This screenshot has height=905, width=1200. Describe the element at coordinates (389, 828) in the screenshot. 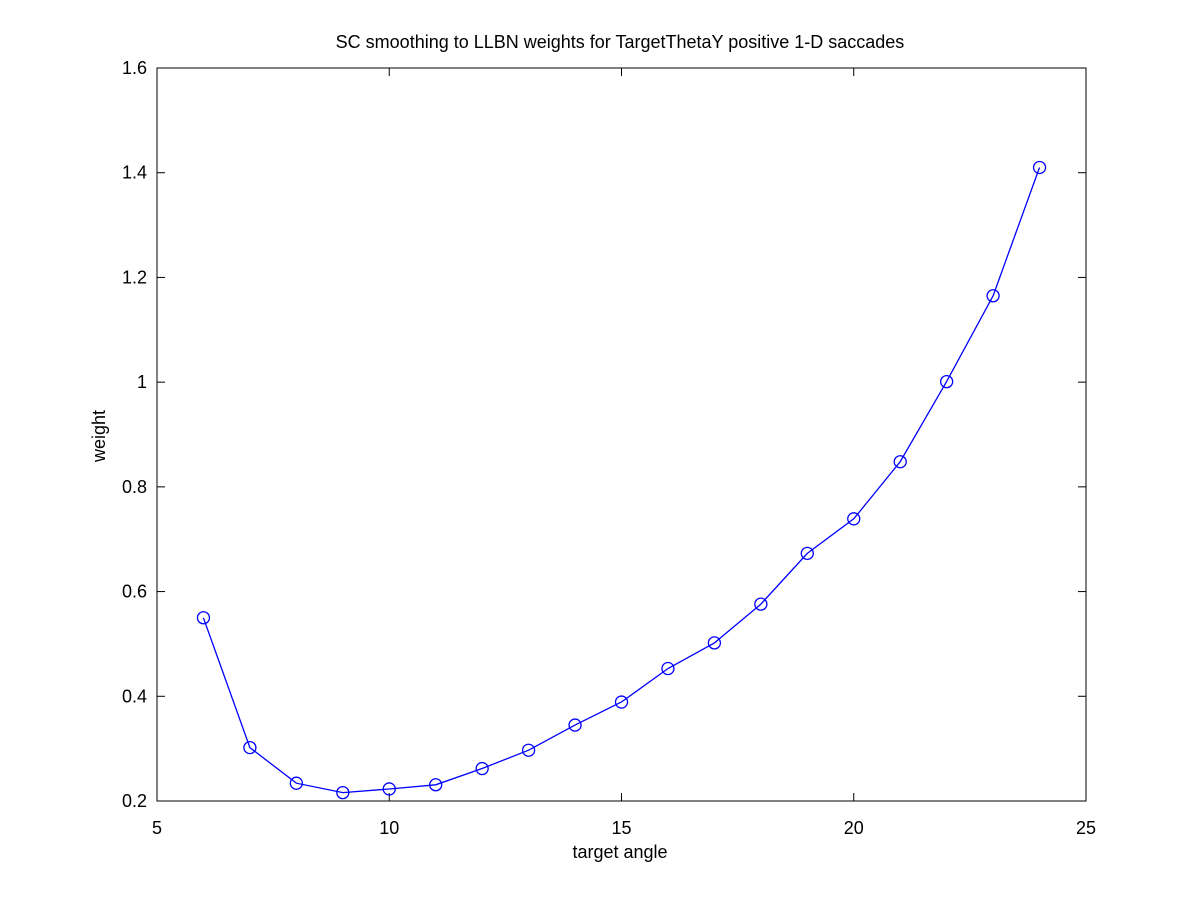

I see `x-tick-label: 10` at that location.